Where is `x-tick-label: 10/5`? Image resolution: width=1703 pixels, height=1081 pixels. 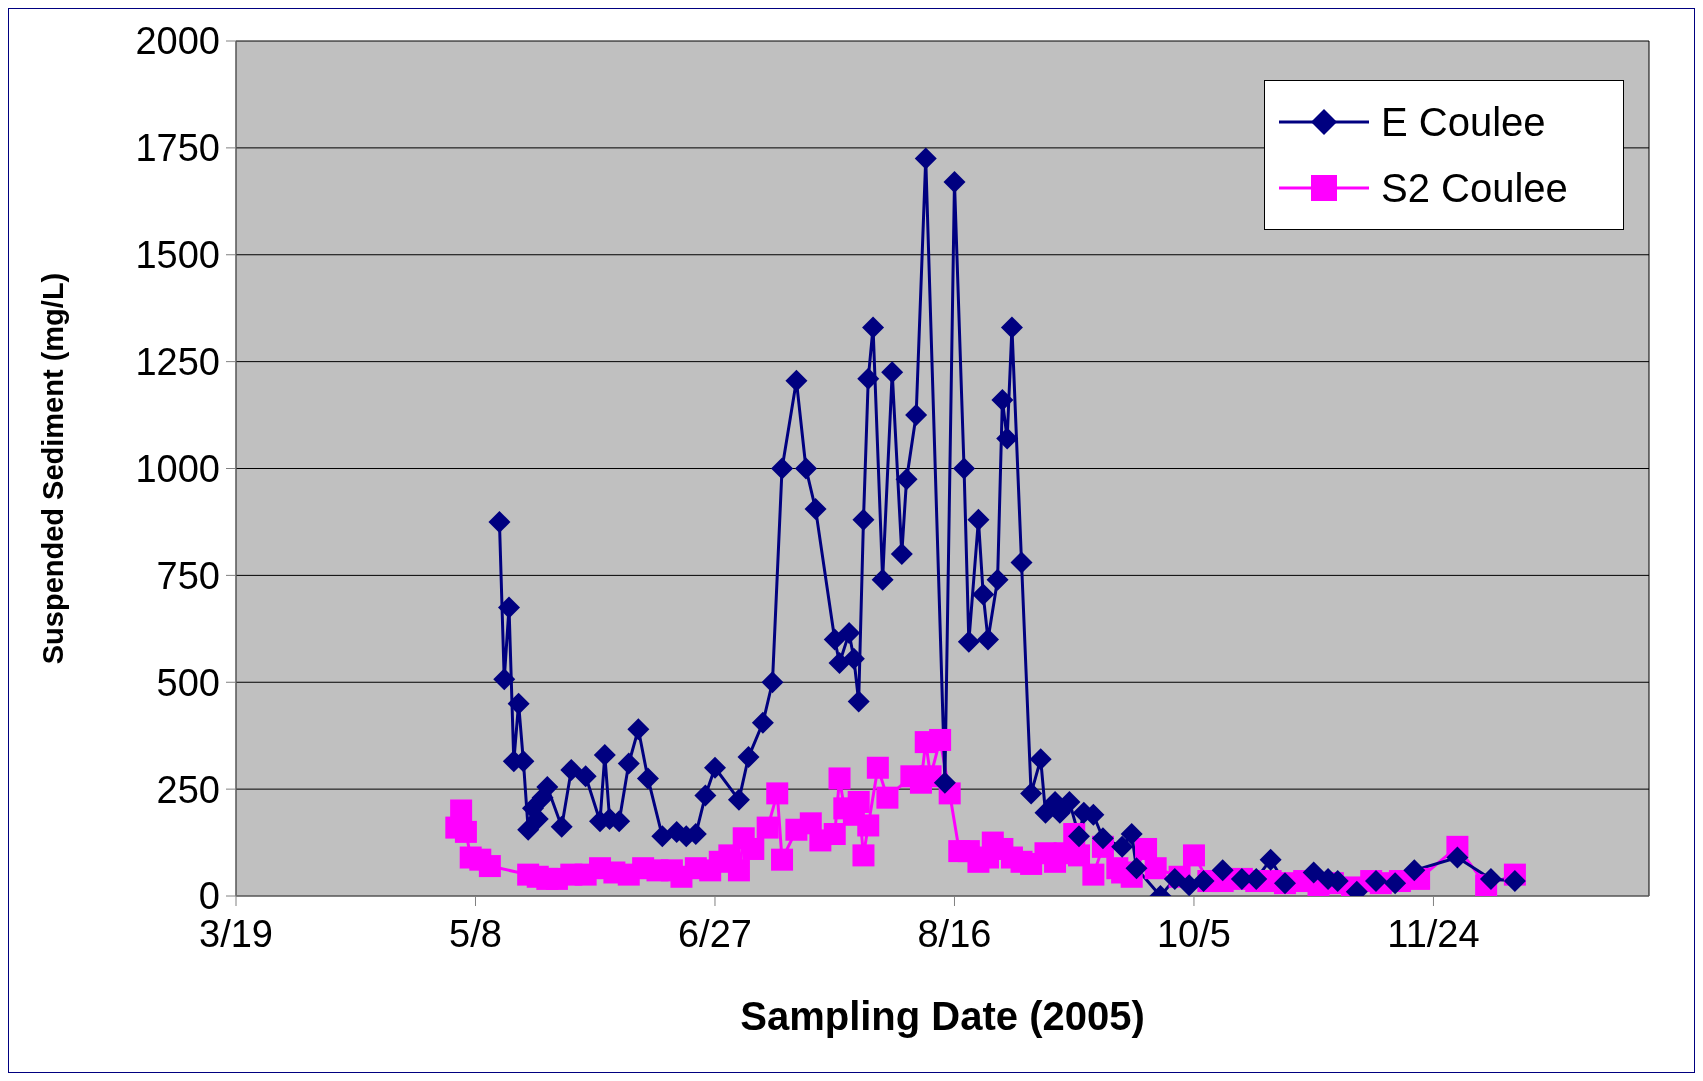
x-tick-label: 10/5 is located at coordinates (1193, 933).